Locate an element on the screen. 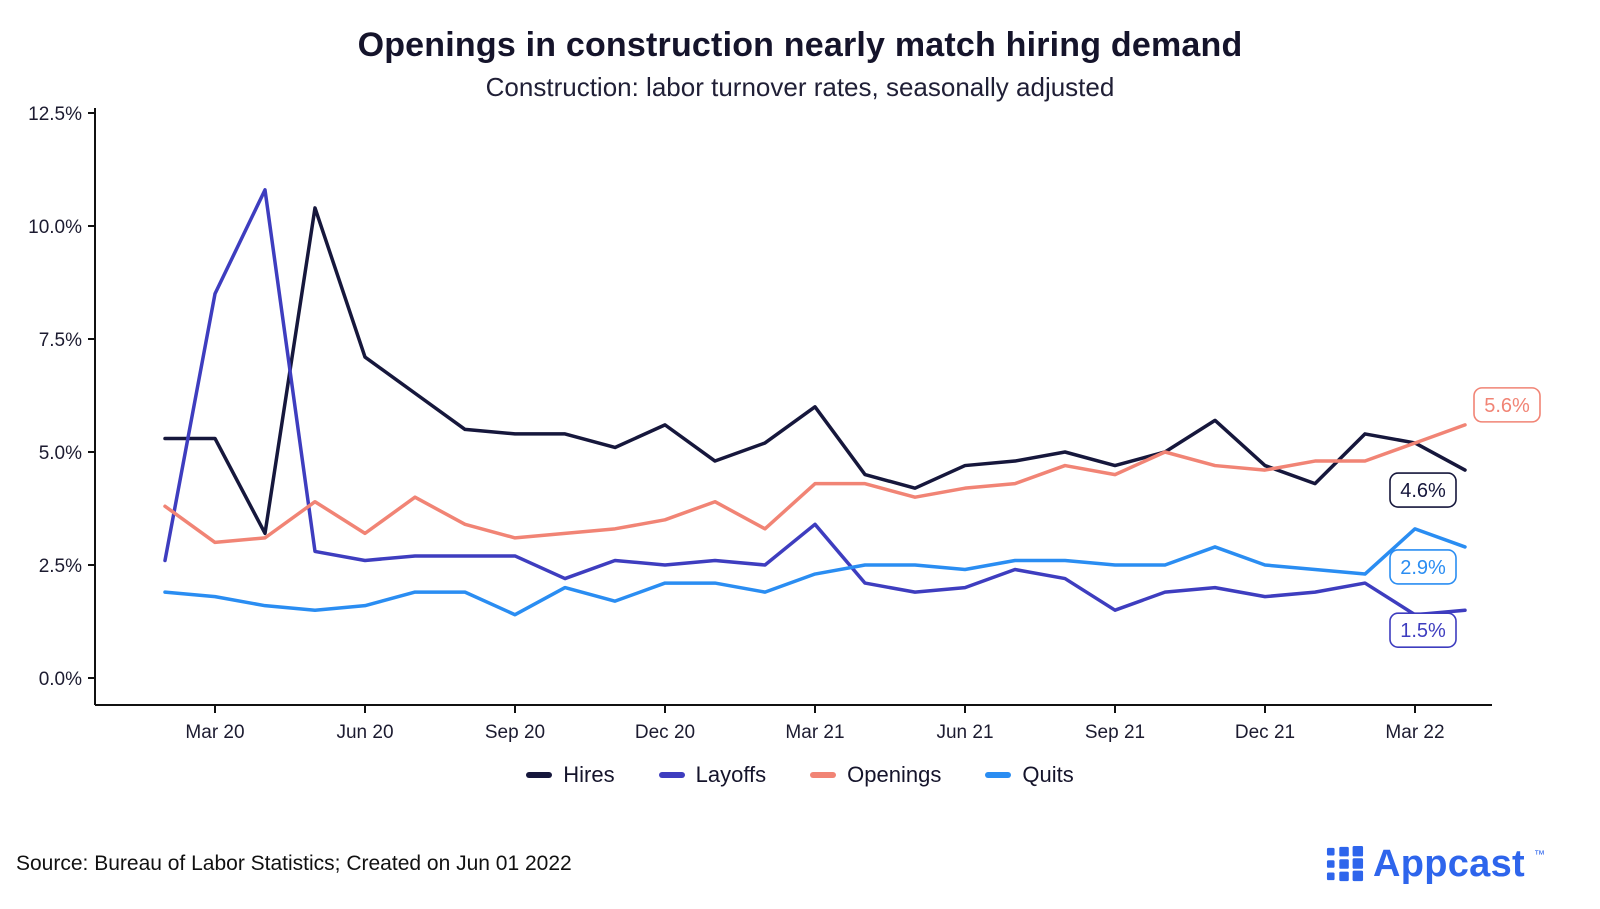 The width and height of the screenshot is (1600, 909). legend-item-openings: Openings is located at coordinates (875, 775).